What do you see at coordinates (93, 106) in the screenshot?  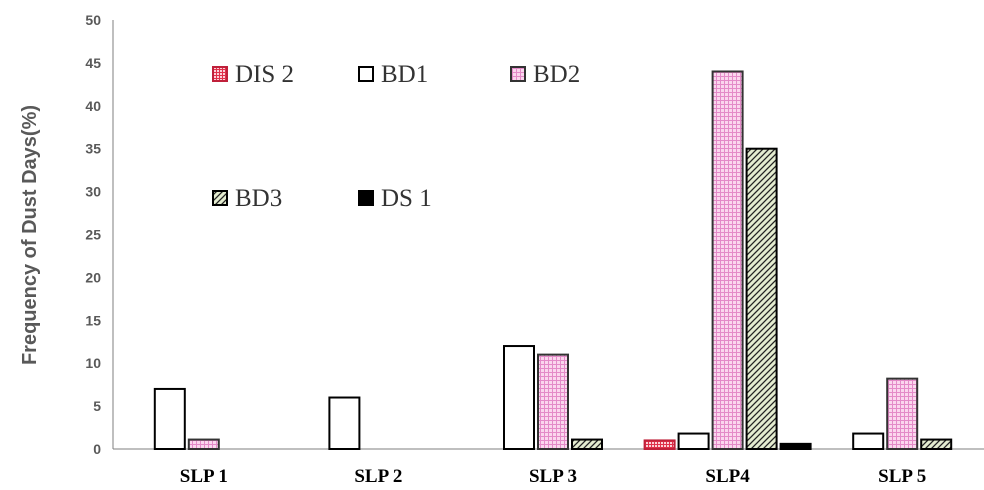 I see `y-tick-label: 40` at bounding box center [93, 106].